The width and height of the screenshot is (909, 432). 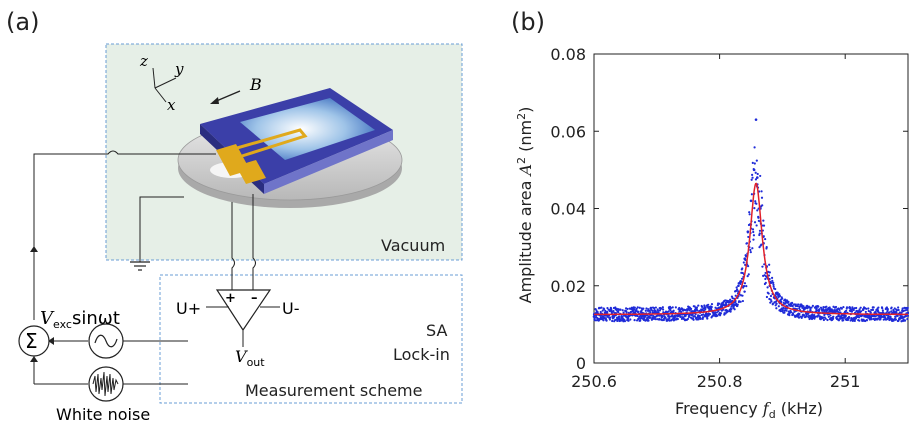 What do you see at coordinates (749, 410) in the screenshot?
I see `x-axis-label: Frequency fd (kHz)` at bounding box center [749, 410].